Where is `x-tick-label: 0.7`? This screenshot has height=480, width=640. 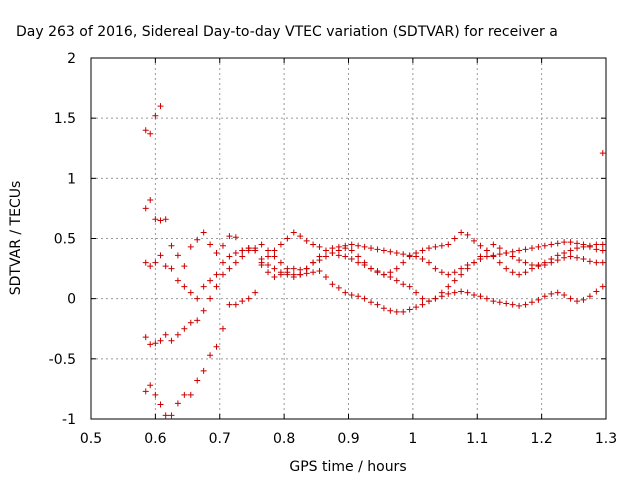 x-tick-label: 0.7 is located at coordinates (220, 439).